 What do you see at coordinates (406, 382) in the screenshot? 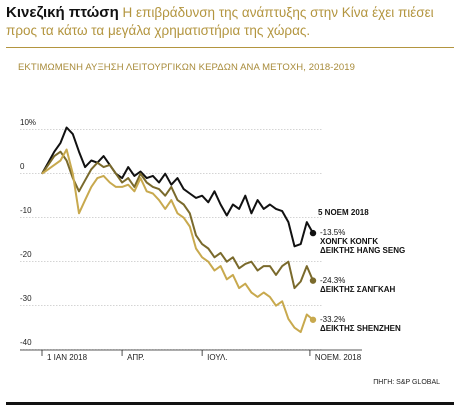
I see `source: ΠΗΓΗ: S&P GLOBAL` at bounding box center [406, 382].